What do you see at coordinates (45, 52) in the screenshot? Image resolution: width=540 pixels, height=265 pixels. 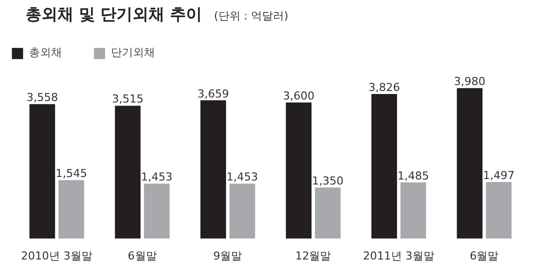 I see `legend-label: 총외채` at bounding box center [45, 52].